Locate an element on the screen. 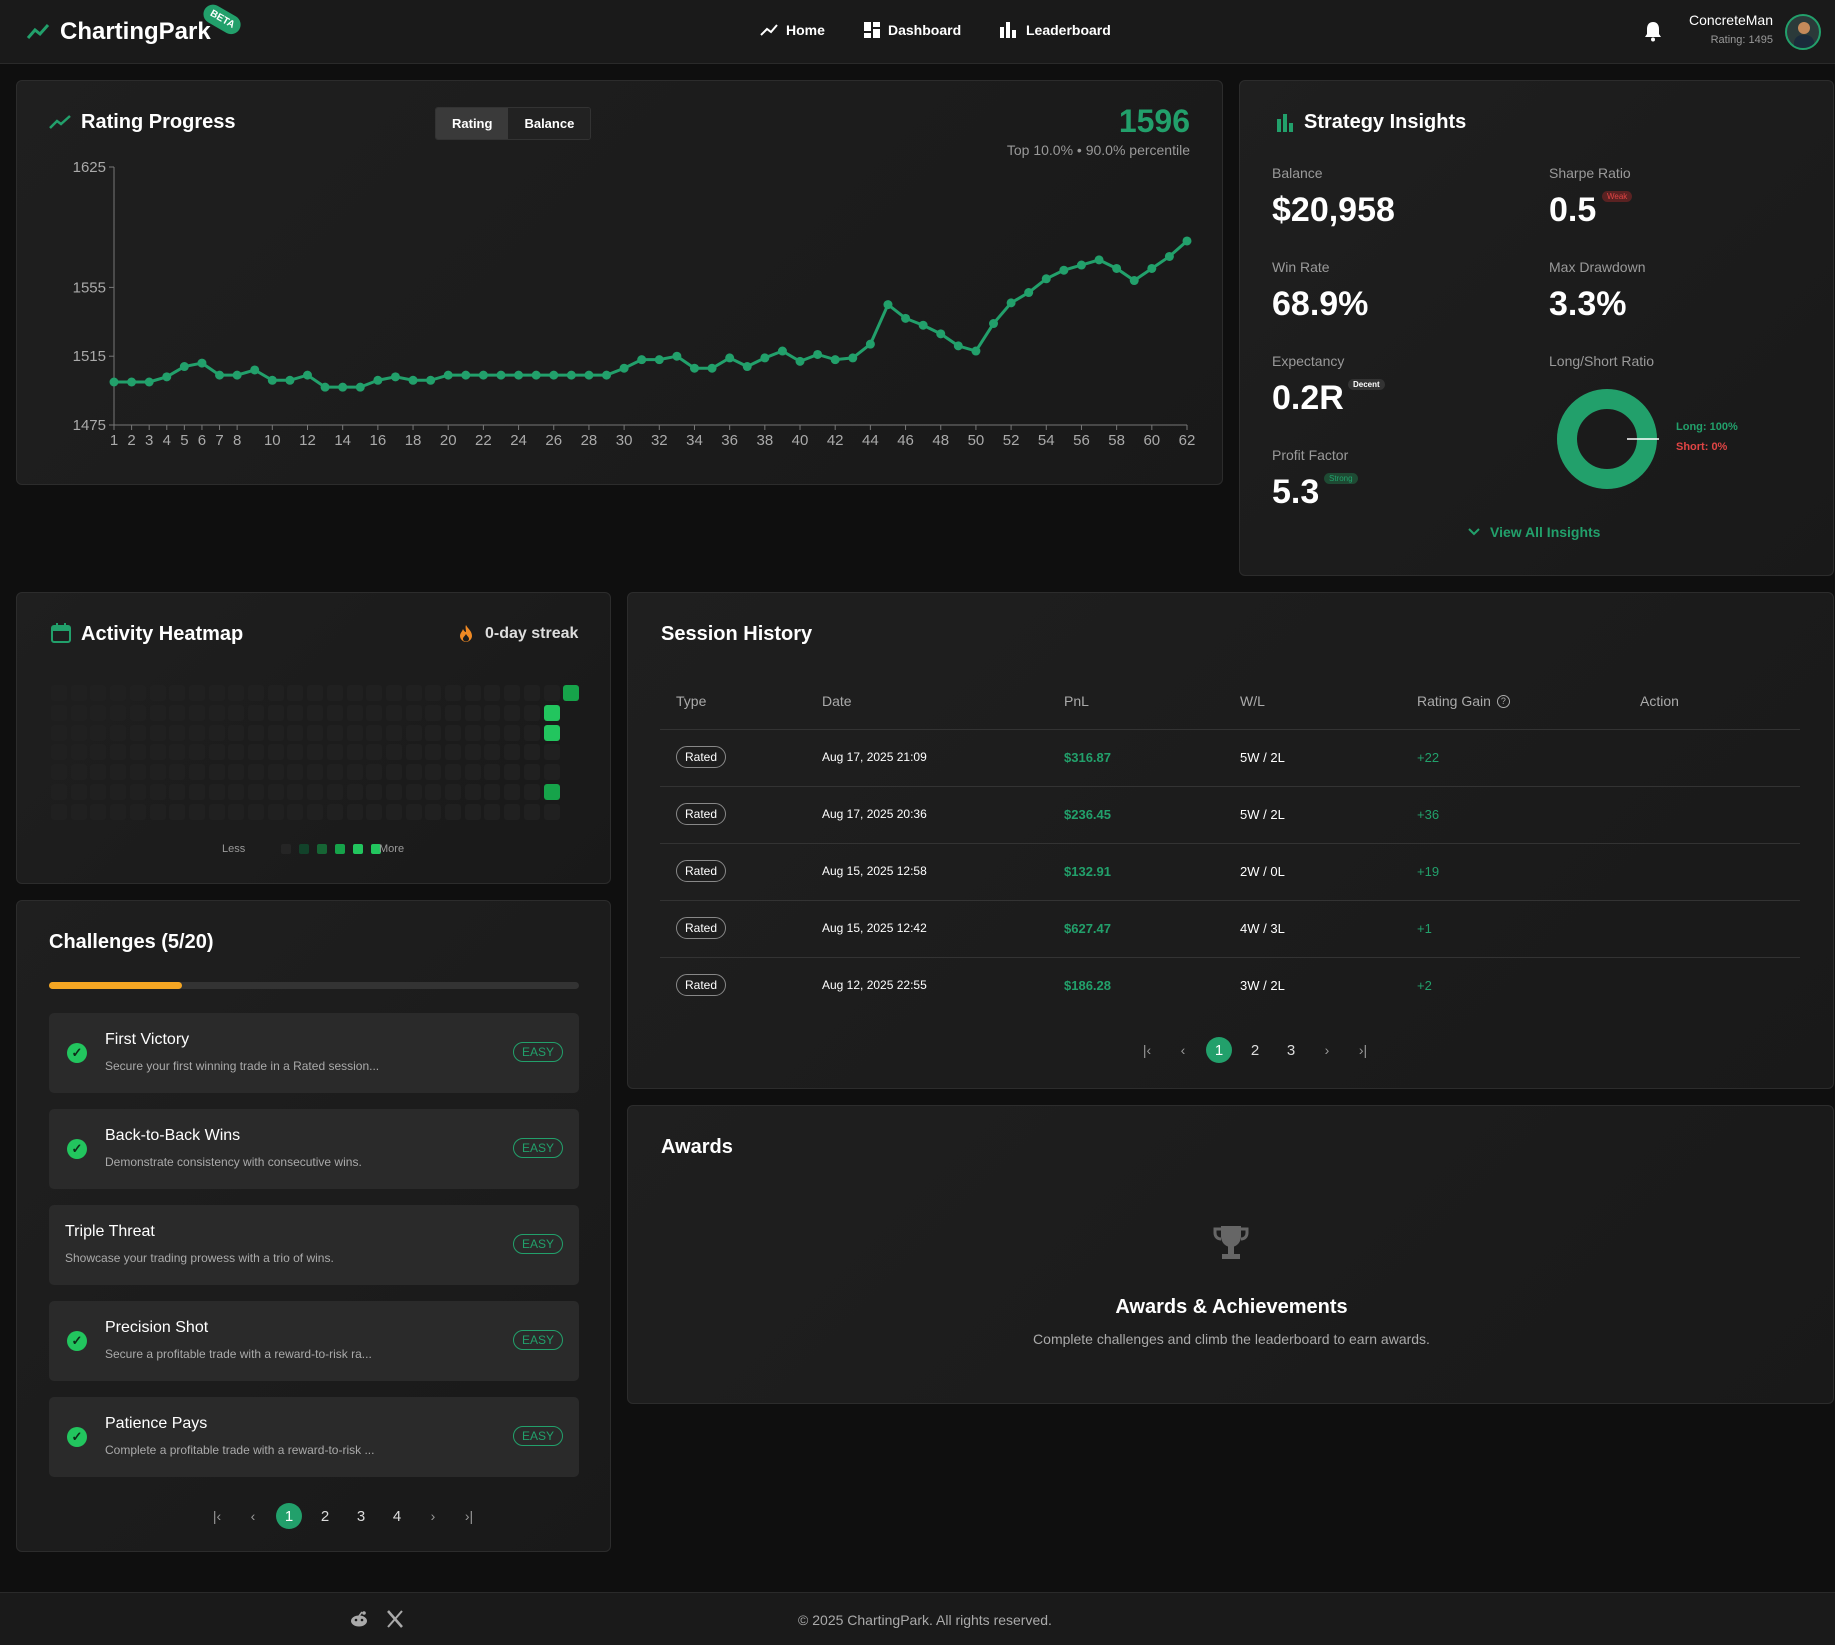 This screenshot has width=1835, height=1645. session-date: Aug 15, 2025 12:58 is located at coordinates (874, 871).